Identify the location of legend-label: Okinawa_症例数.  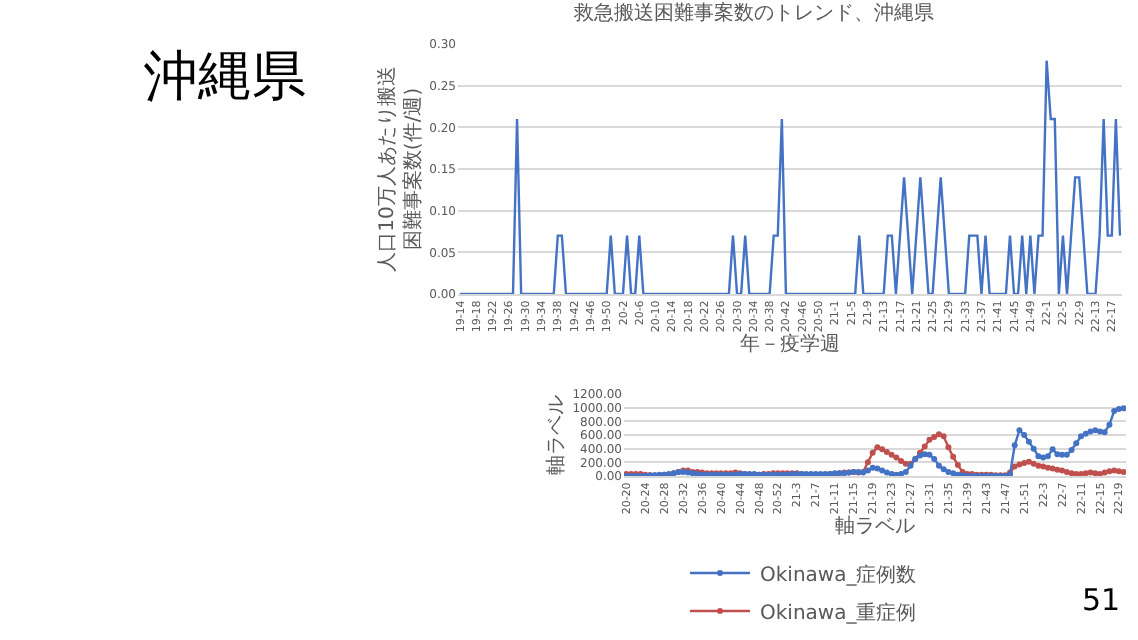
(838, 574).